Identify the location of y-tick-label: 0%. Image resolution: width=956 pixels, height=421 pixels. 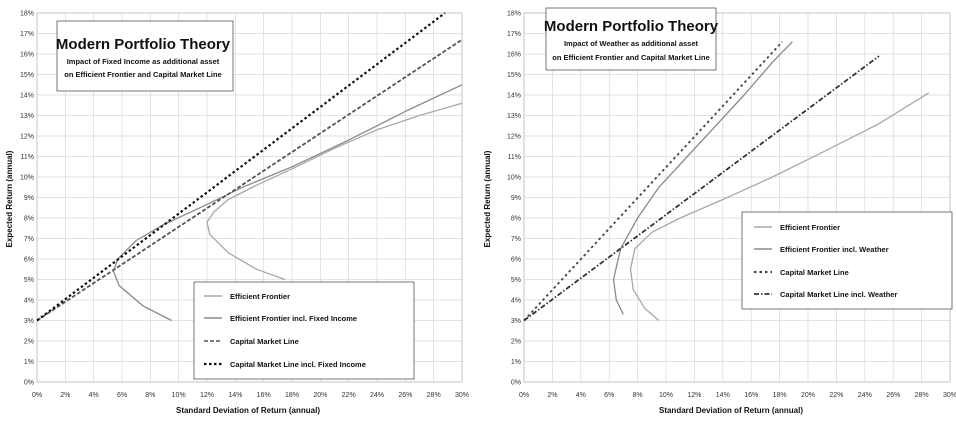
(29, 383).